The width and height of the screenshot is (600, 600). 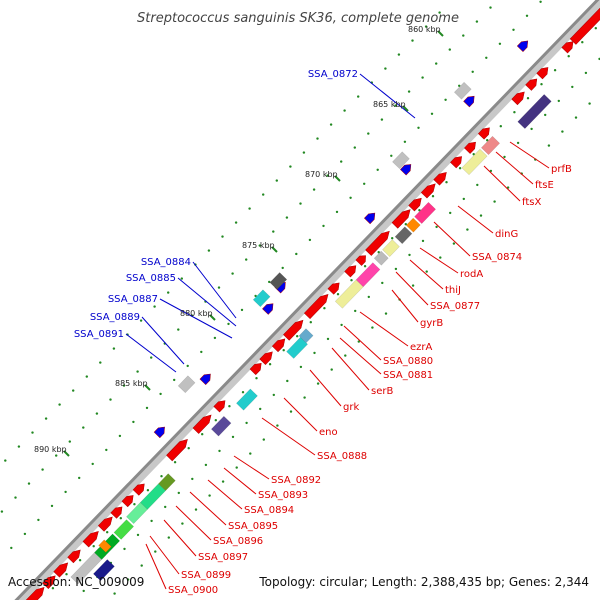 I want to click on kbp-marker-890: 890 kbp, so click(x=50, y=449).